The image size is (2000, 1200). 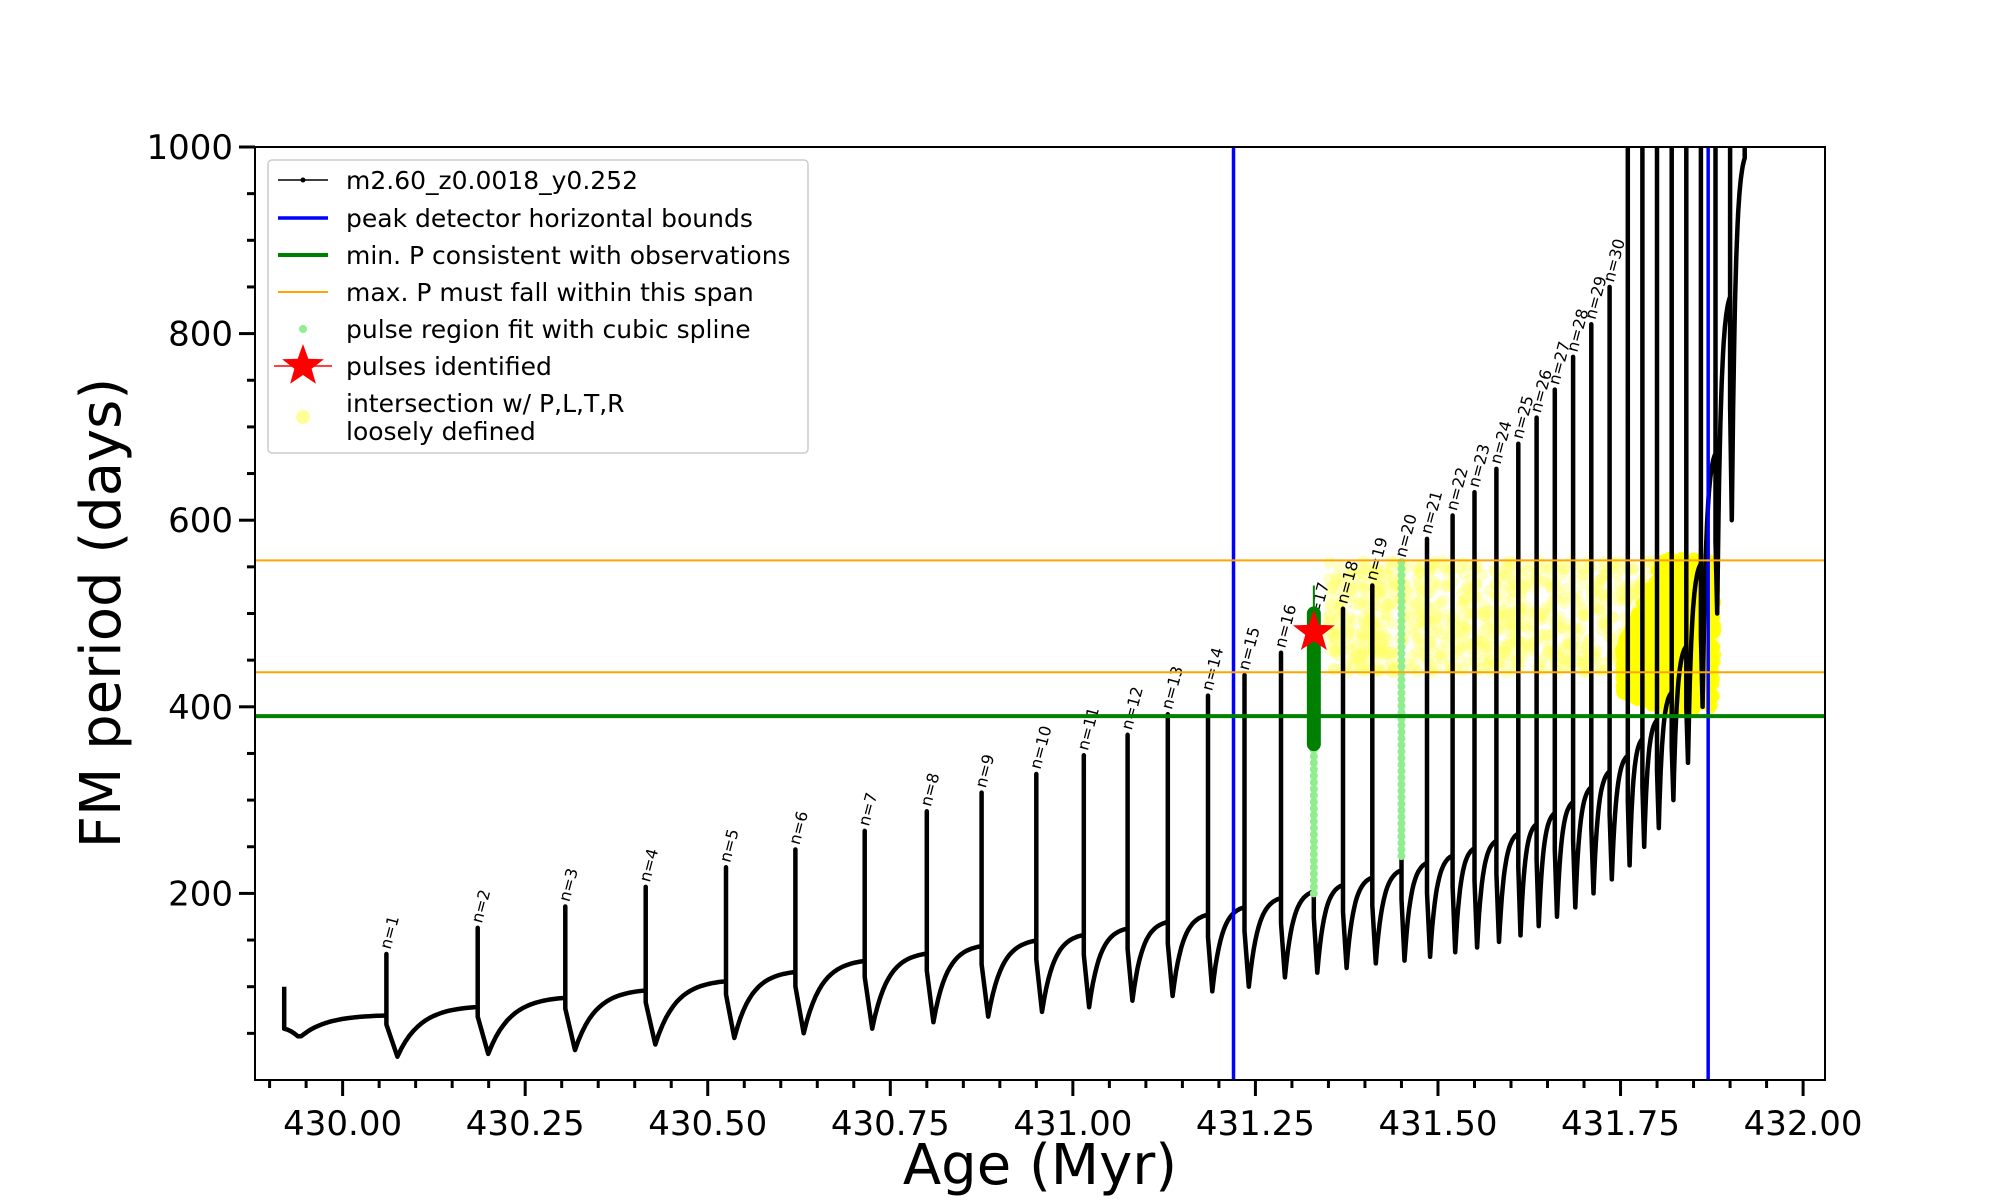 I want to click on pulse-label: n=9, so click(x=984, y=771).